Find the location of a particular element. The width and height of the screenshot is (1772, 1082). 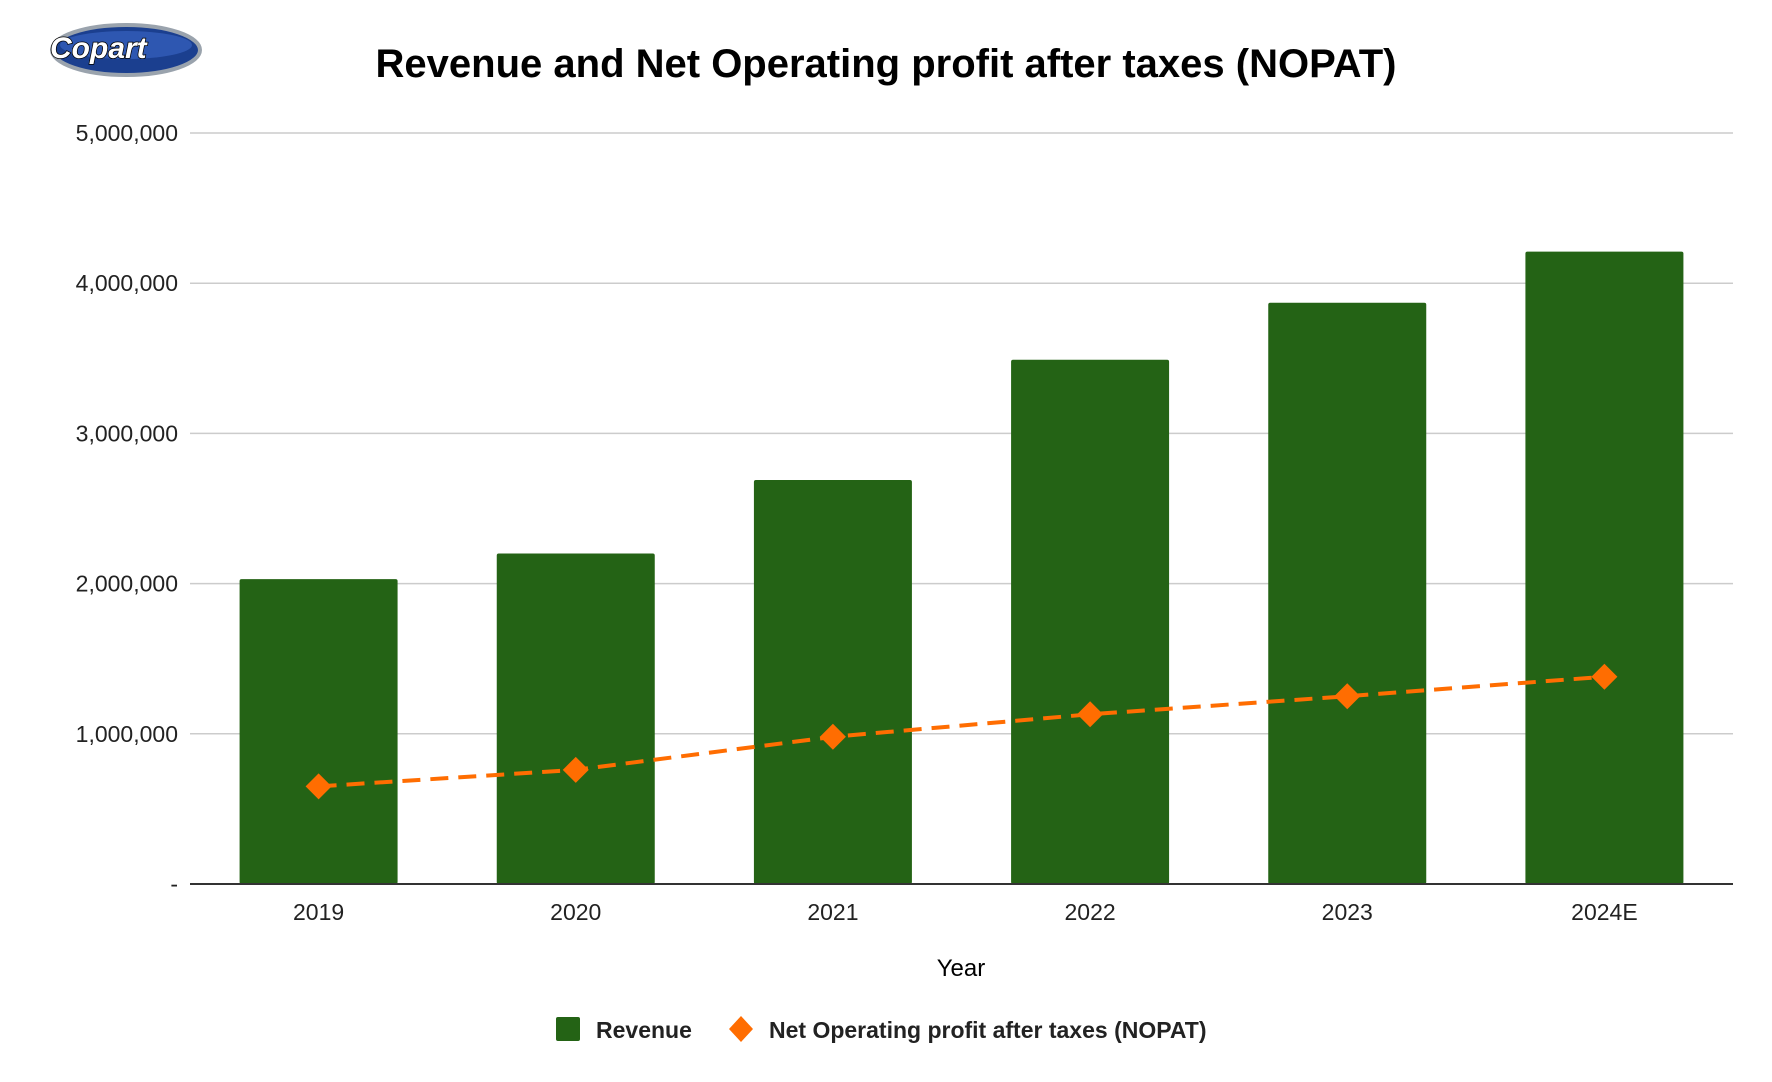

logo-text: Copart is located at coordinates (99, 48).